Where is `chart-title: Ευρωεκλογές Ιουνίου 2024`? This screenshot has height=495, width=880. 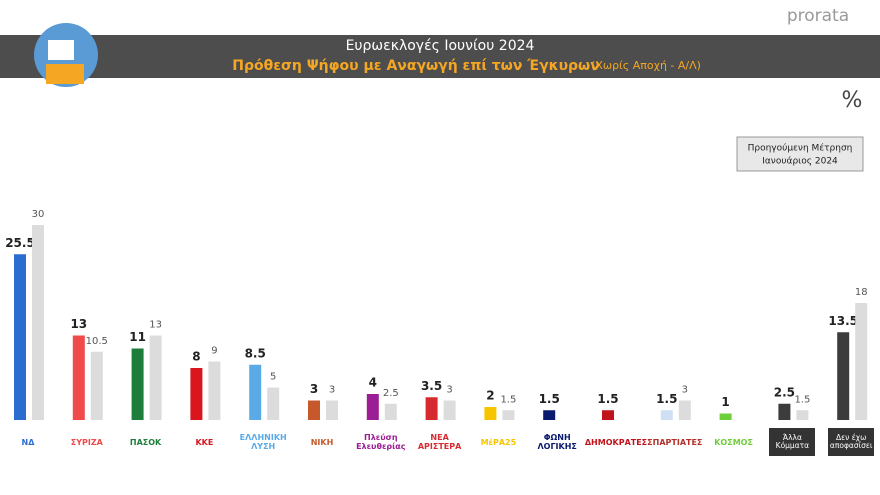
chart-title: Ευρωεκλογές Ιουνίου 2024 is located at coordinates (440, 46).